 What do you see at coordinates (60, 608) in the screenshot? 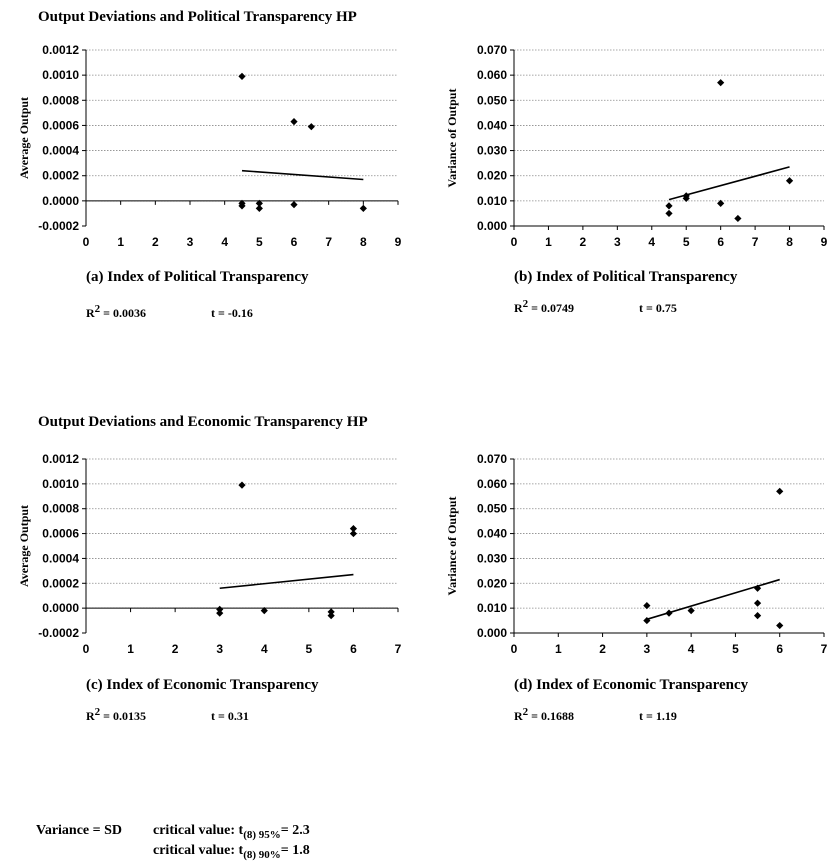
I see `chart-c-ytick-label: 0.0000` at bounding box center [60, 608].